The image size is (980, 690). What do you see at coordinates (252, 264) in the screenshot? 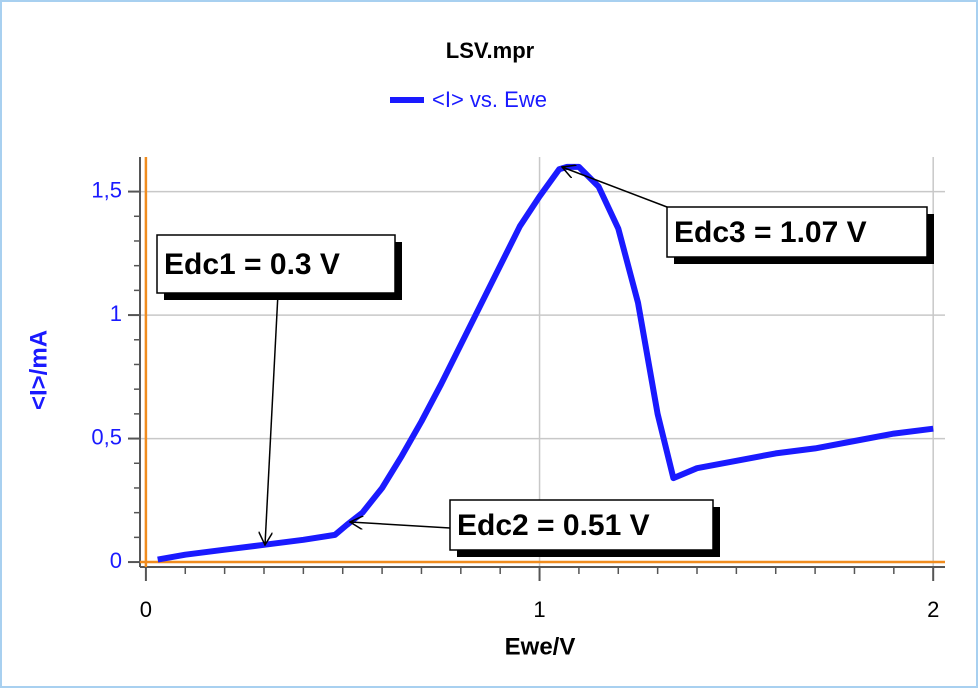
I see `annotation-text: Edc1 = 0.3 V` at bounding box center [252, 264].